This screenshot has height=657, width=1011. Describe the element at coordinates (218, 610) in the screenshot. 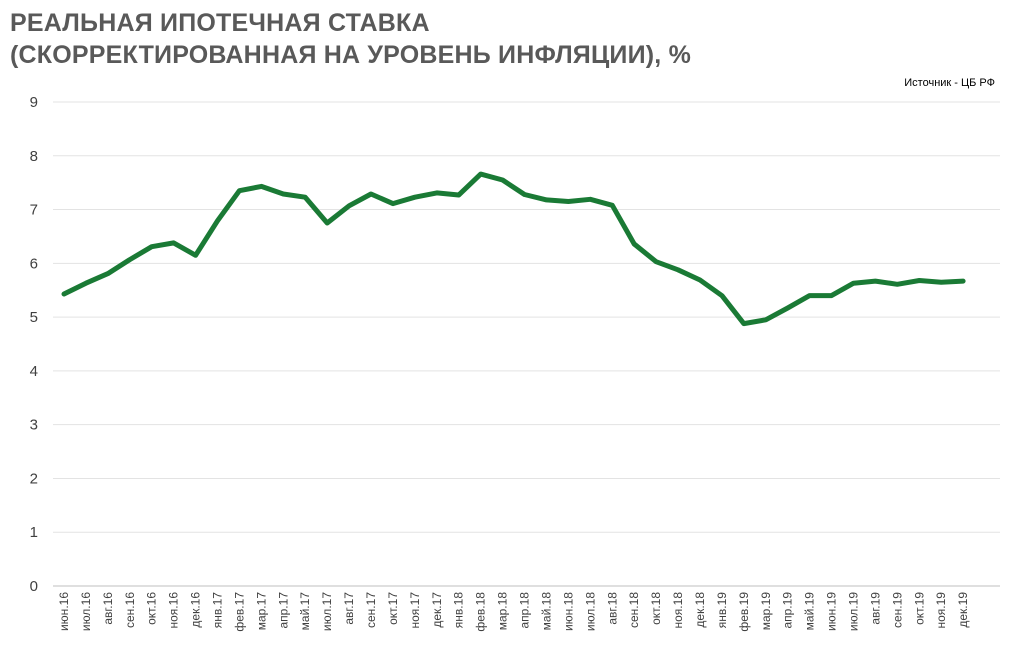

I see `x-tick-label: янв.17` at that location.